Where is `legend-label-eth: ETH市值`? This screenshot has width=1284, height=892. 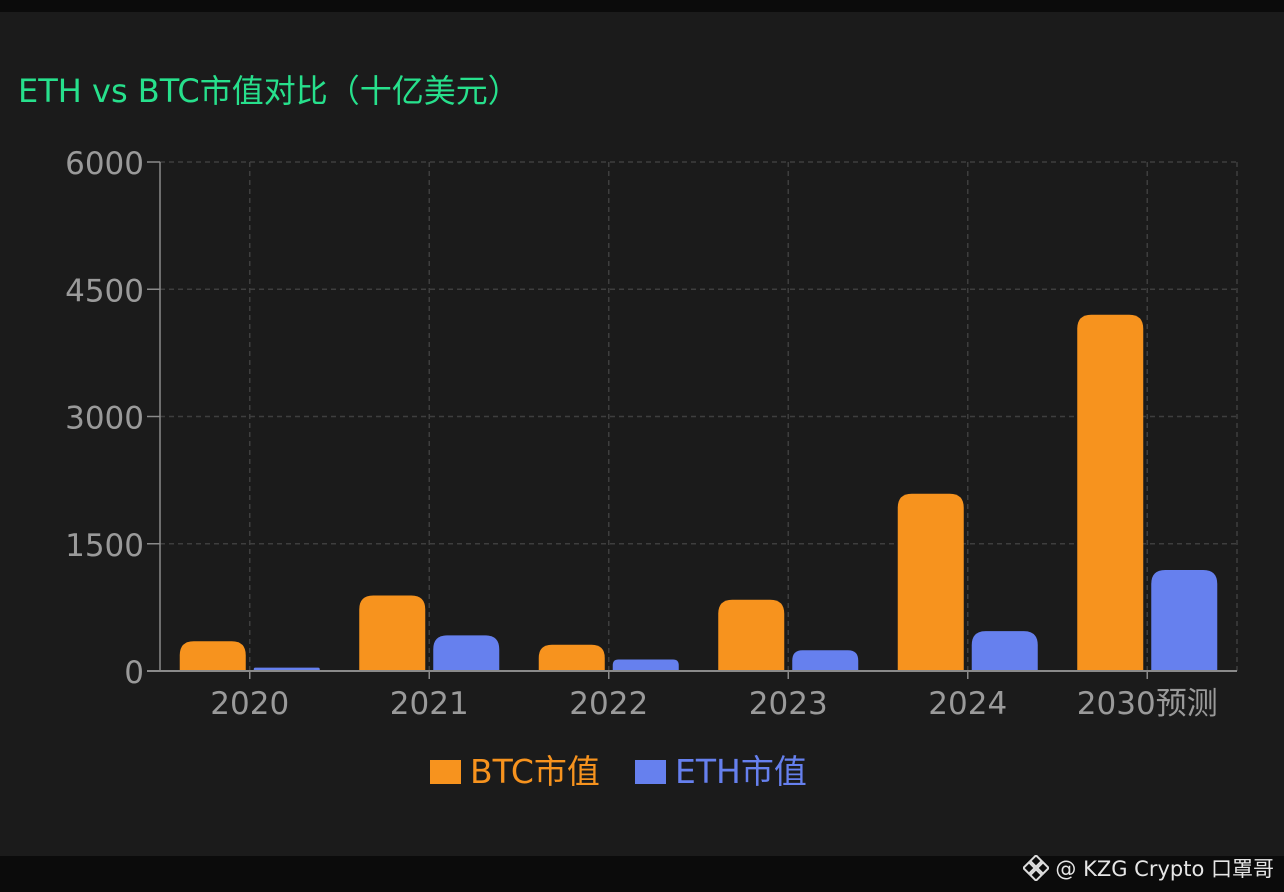
legend-label-eth: ETH市值 is located at coordinates (741, 771).